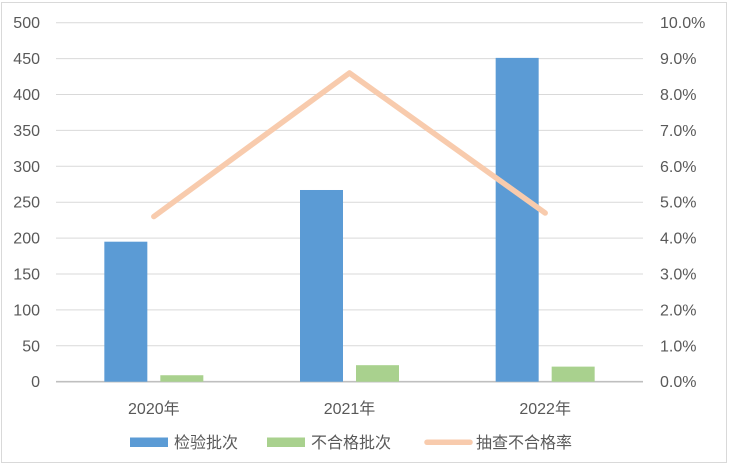 The width and height of the screenshot is (732, 470). Describe the element at coordinates (206, 443) in the screenshot. I see `legend-label-inspection-batches: 检验批次` at that location.